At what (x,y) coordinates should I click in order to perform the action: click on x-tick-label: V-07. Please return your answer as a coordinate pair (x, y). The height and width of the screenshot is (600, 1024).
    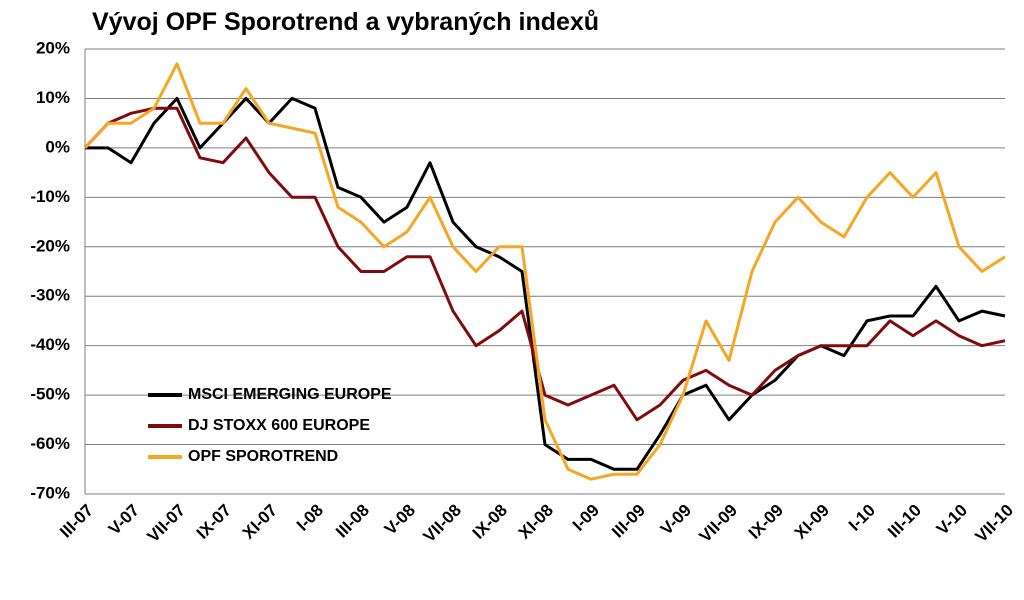
    Looking at the image, I should click on (124, 520).